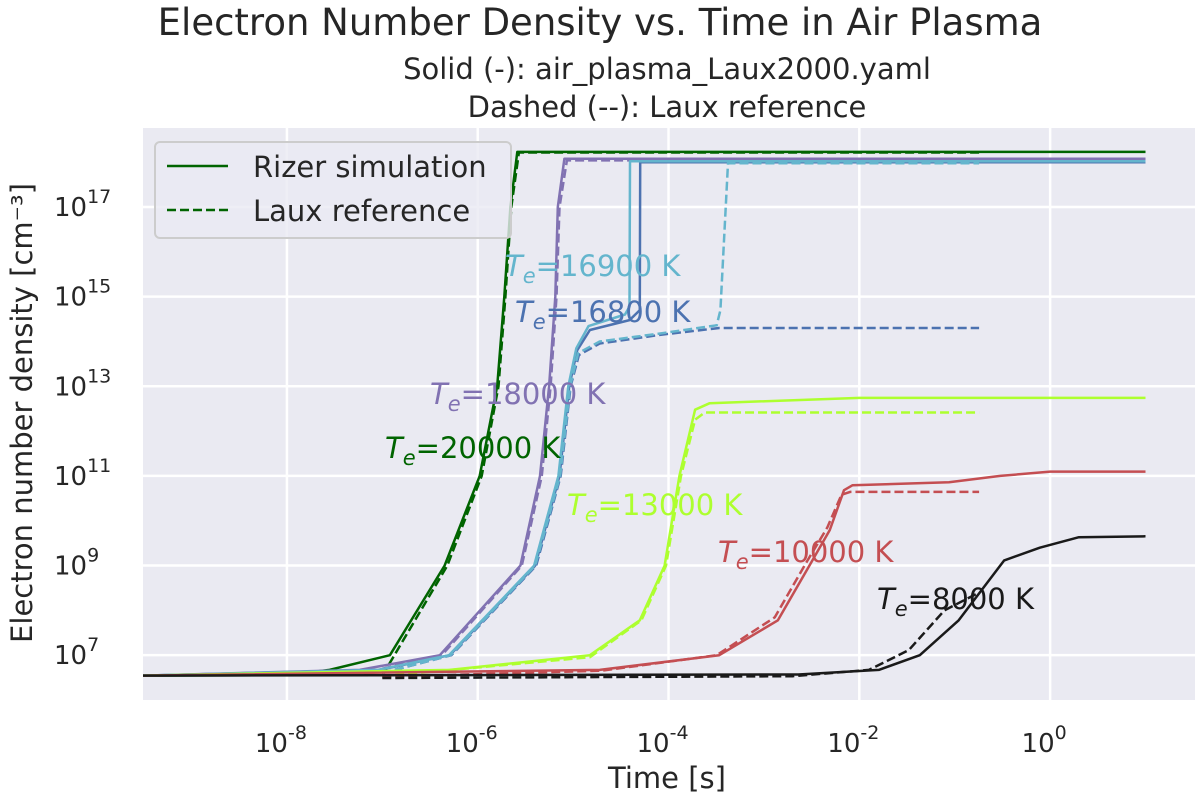 This screenshot has width=1200, height=800. What do you see at coordinates (93, 556) in the screenshot?
I see `y-tick-exponent: 9` at bounding box center [93, 556].